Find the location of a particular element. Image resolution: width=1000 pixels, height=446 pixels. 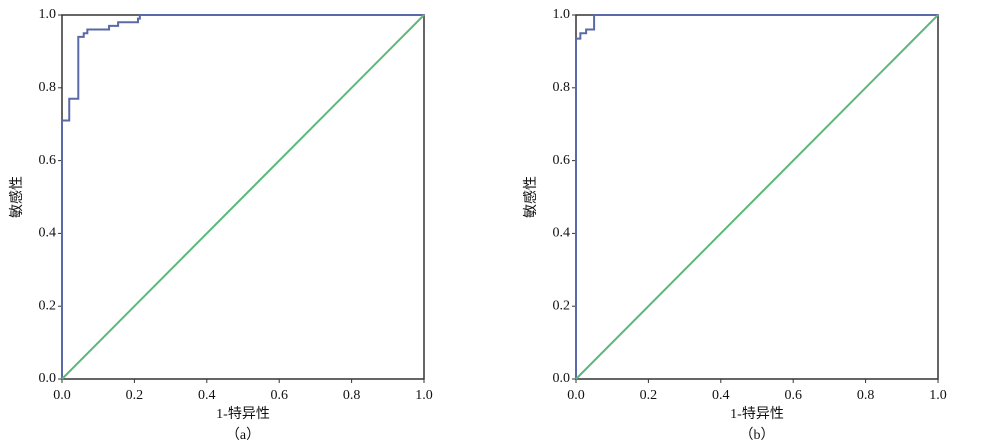

caption: （a） is located at coordinates (243, 435).